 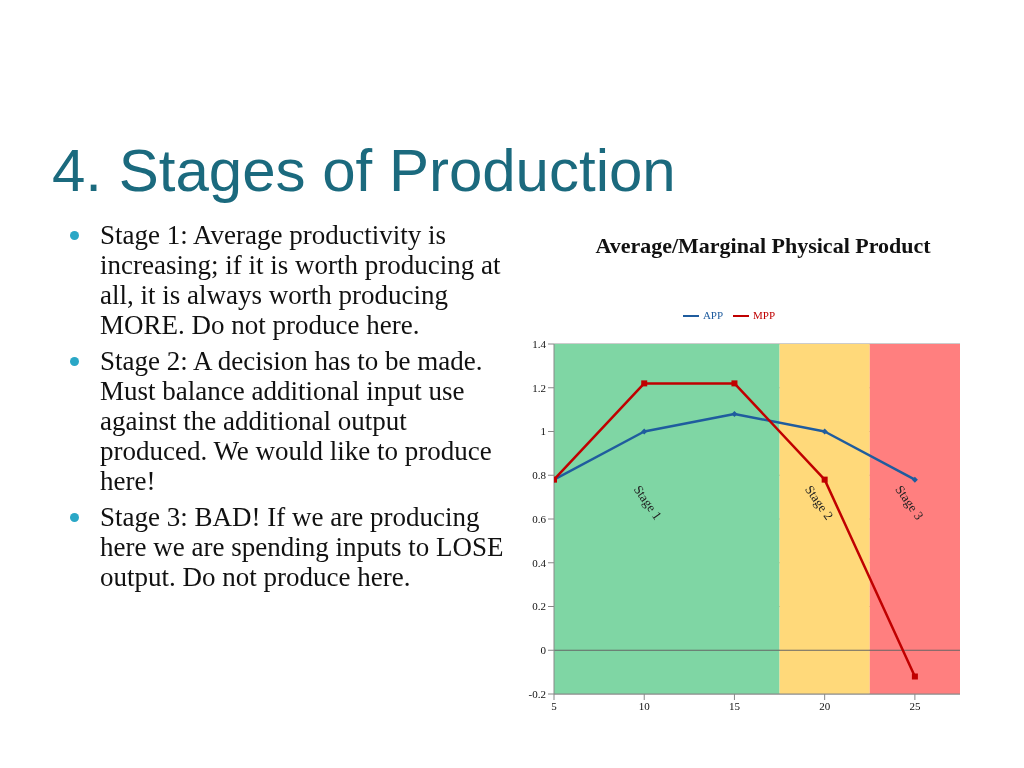 I want to click on chart-title: Average/Marginal Physical Product, so click(x=763, y=246).